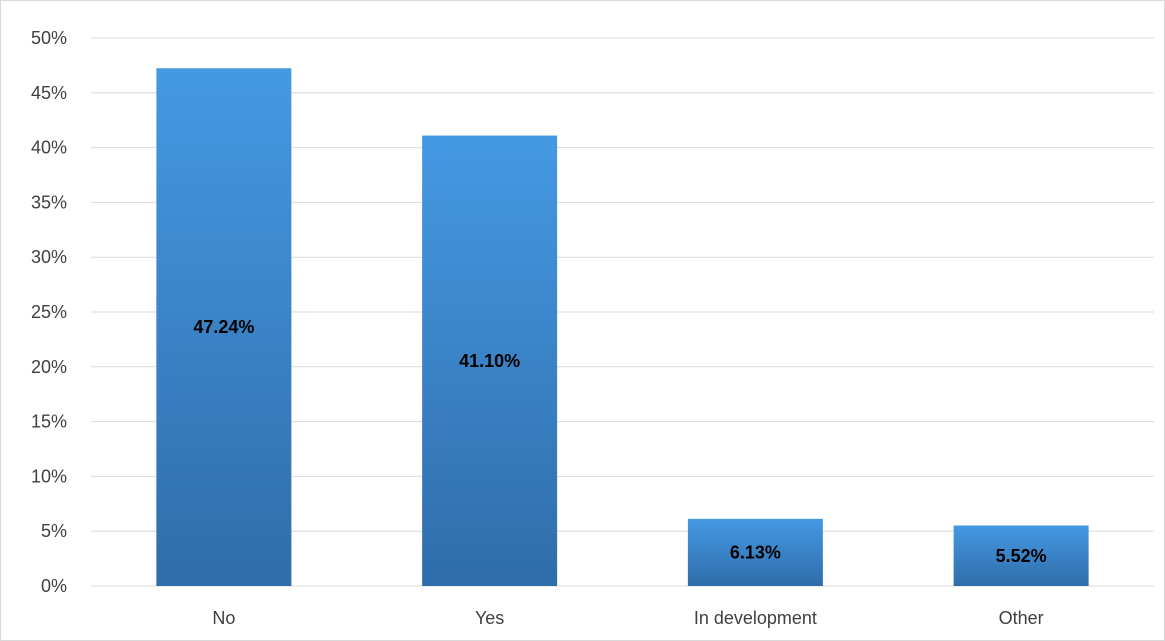 The height and width of the screenshot is (641, 1165). I want to click on x-axis-ticks: No Yes In development Other, so click(627, 618).